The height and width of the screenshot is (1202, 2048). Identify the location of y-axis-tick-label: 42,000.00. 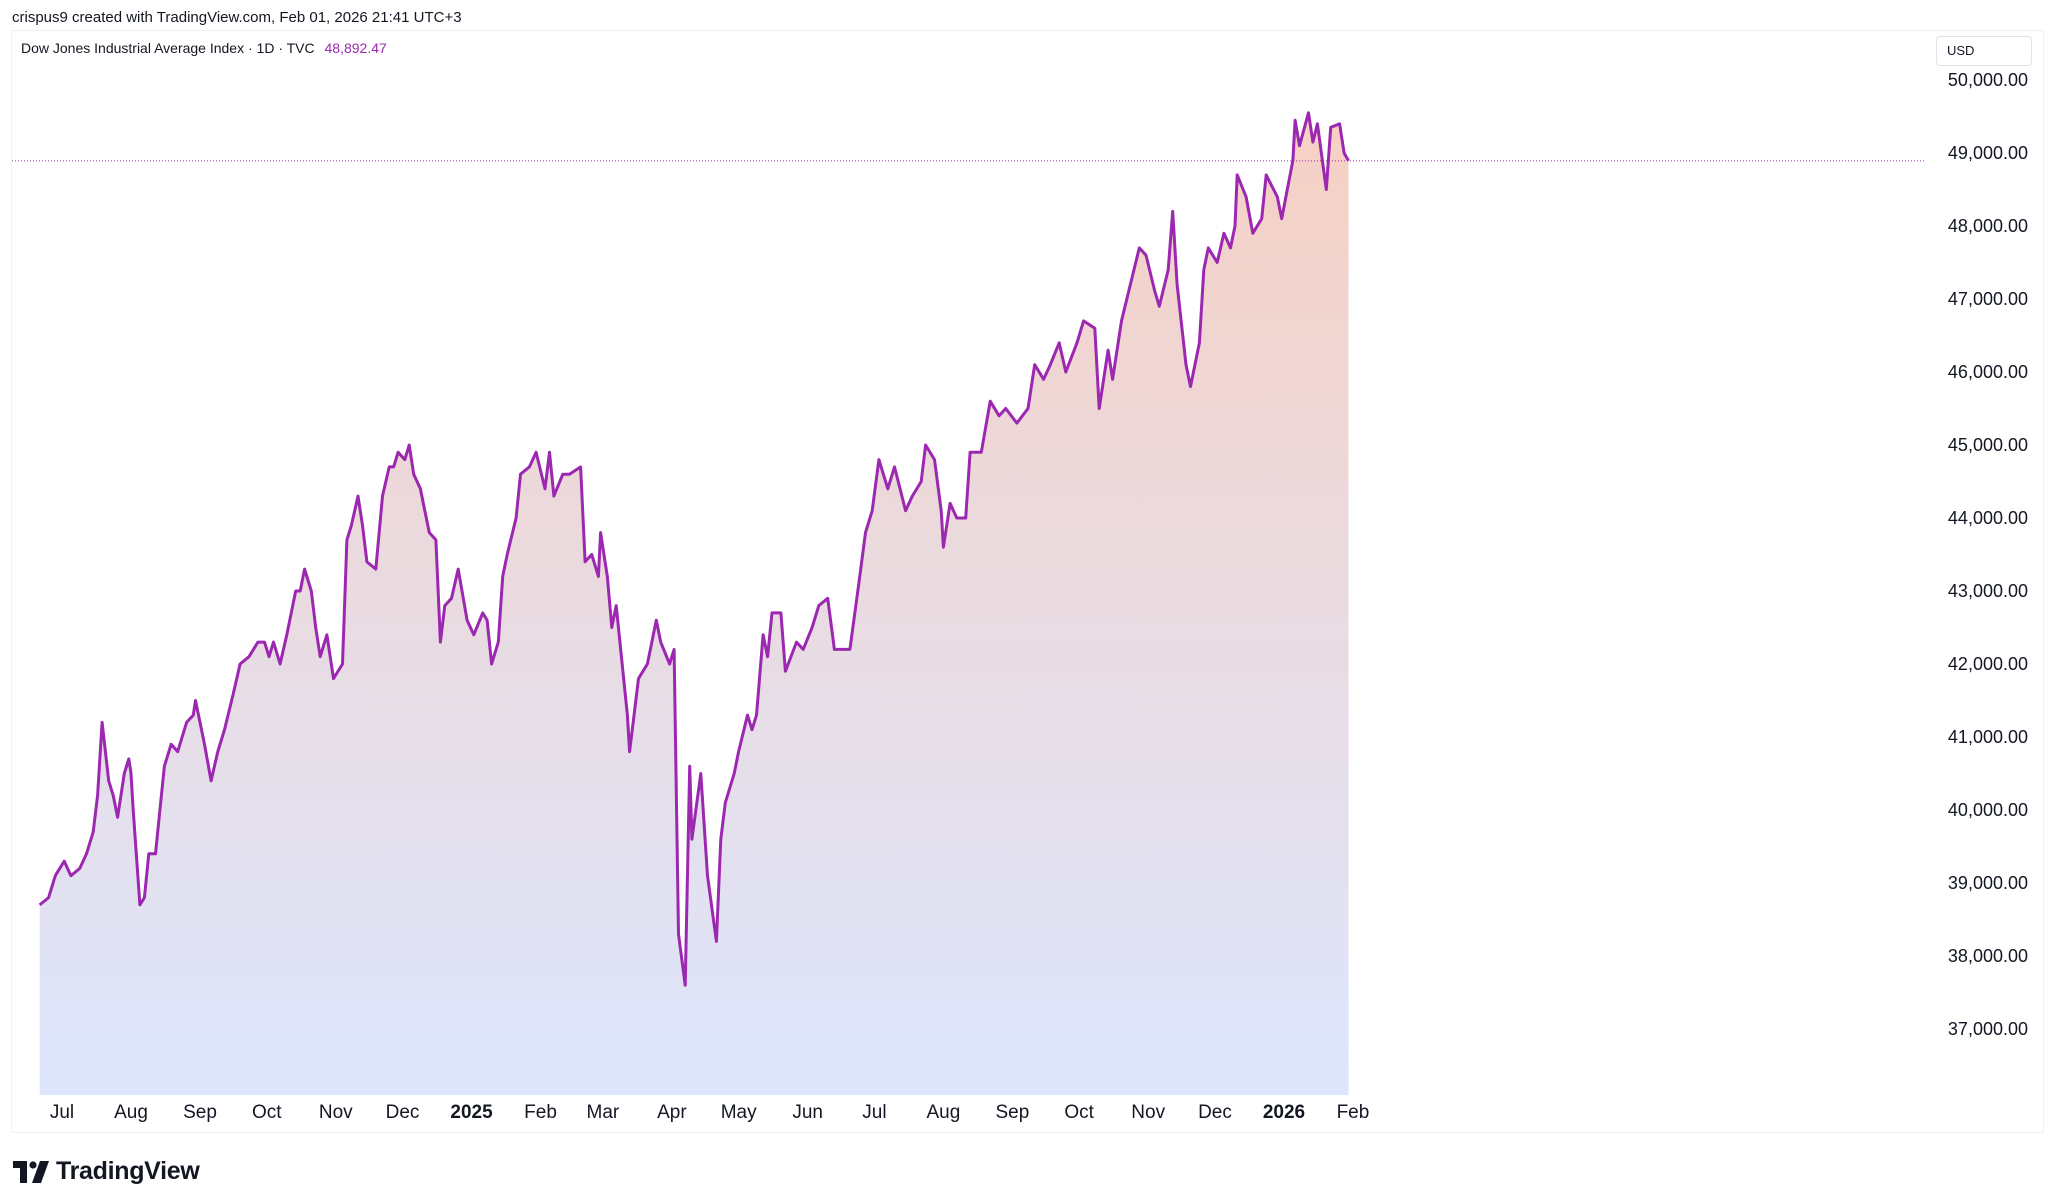
(1988, 664).